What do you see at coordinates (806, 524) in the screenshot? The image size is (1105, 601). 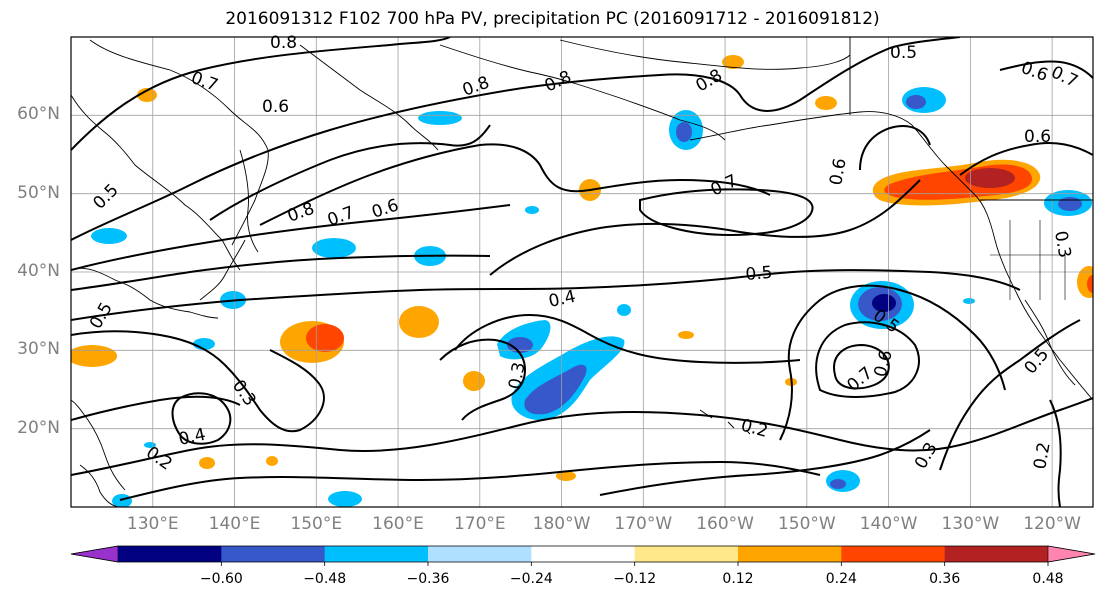 I see `longitude-label: 150°W` at bounding box center [806, 524].